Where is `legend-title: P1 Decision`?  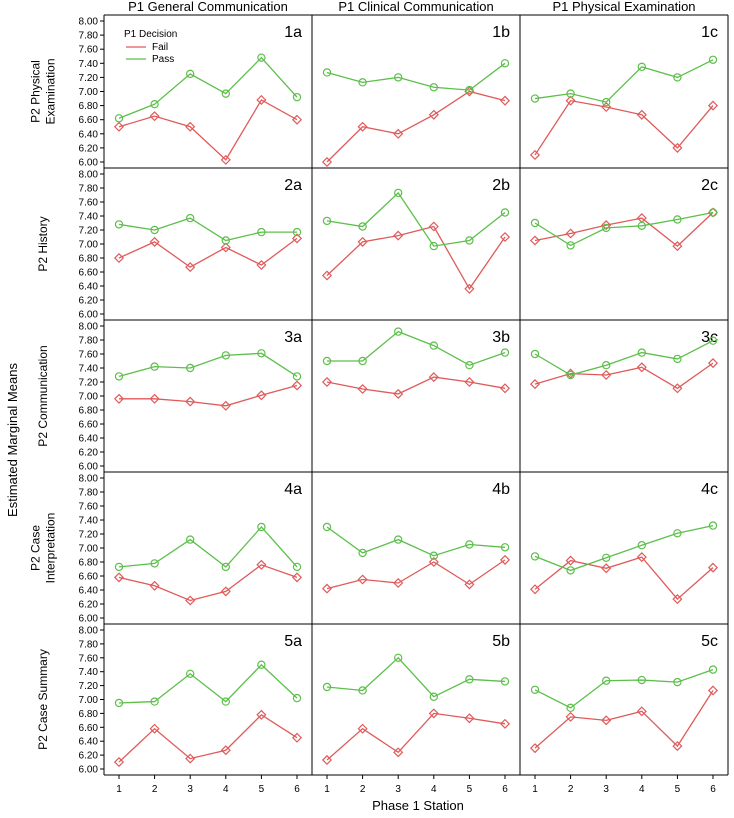 legend-title: P1 Decision is located at coordinates (150, 34).